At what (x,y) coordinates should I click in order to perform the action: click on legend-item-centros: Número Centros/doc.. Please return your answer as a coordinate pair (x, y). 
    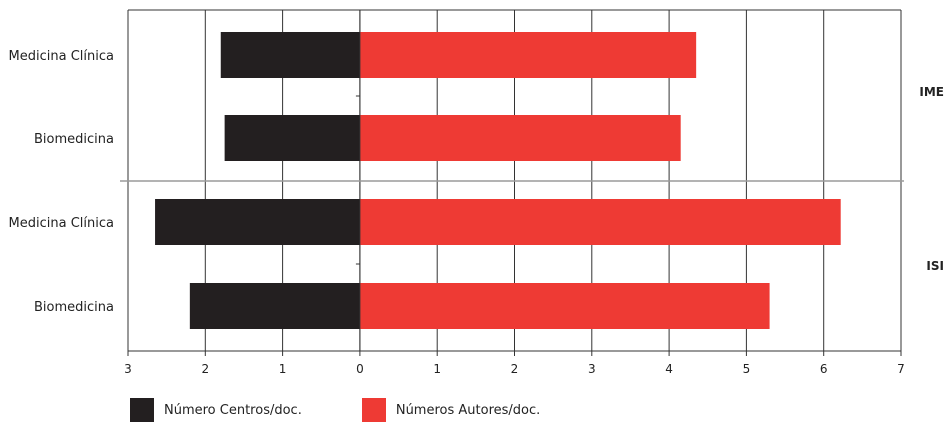
    Looking at the image, I should click on (216, 410).